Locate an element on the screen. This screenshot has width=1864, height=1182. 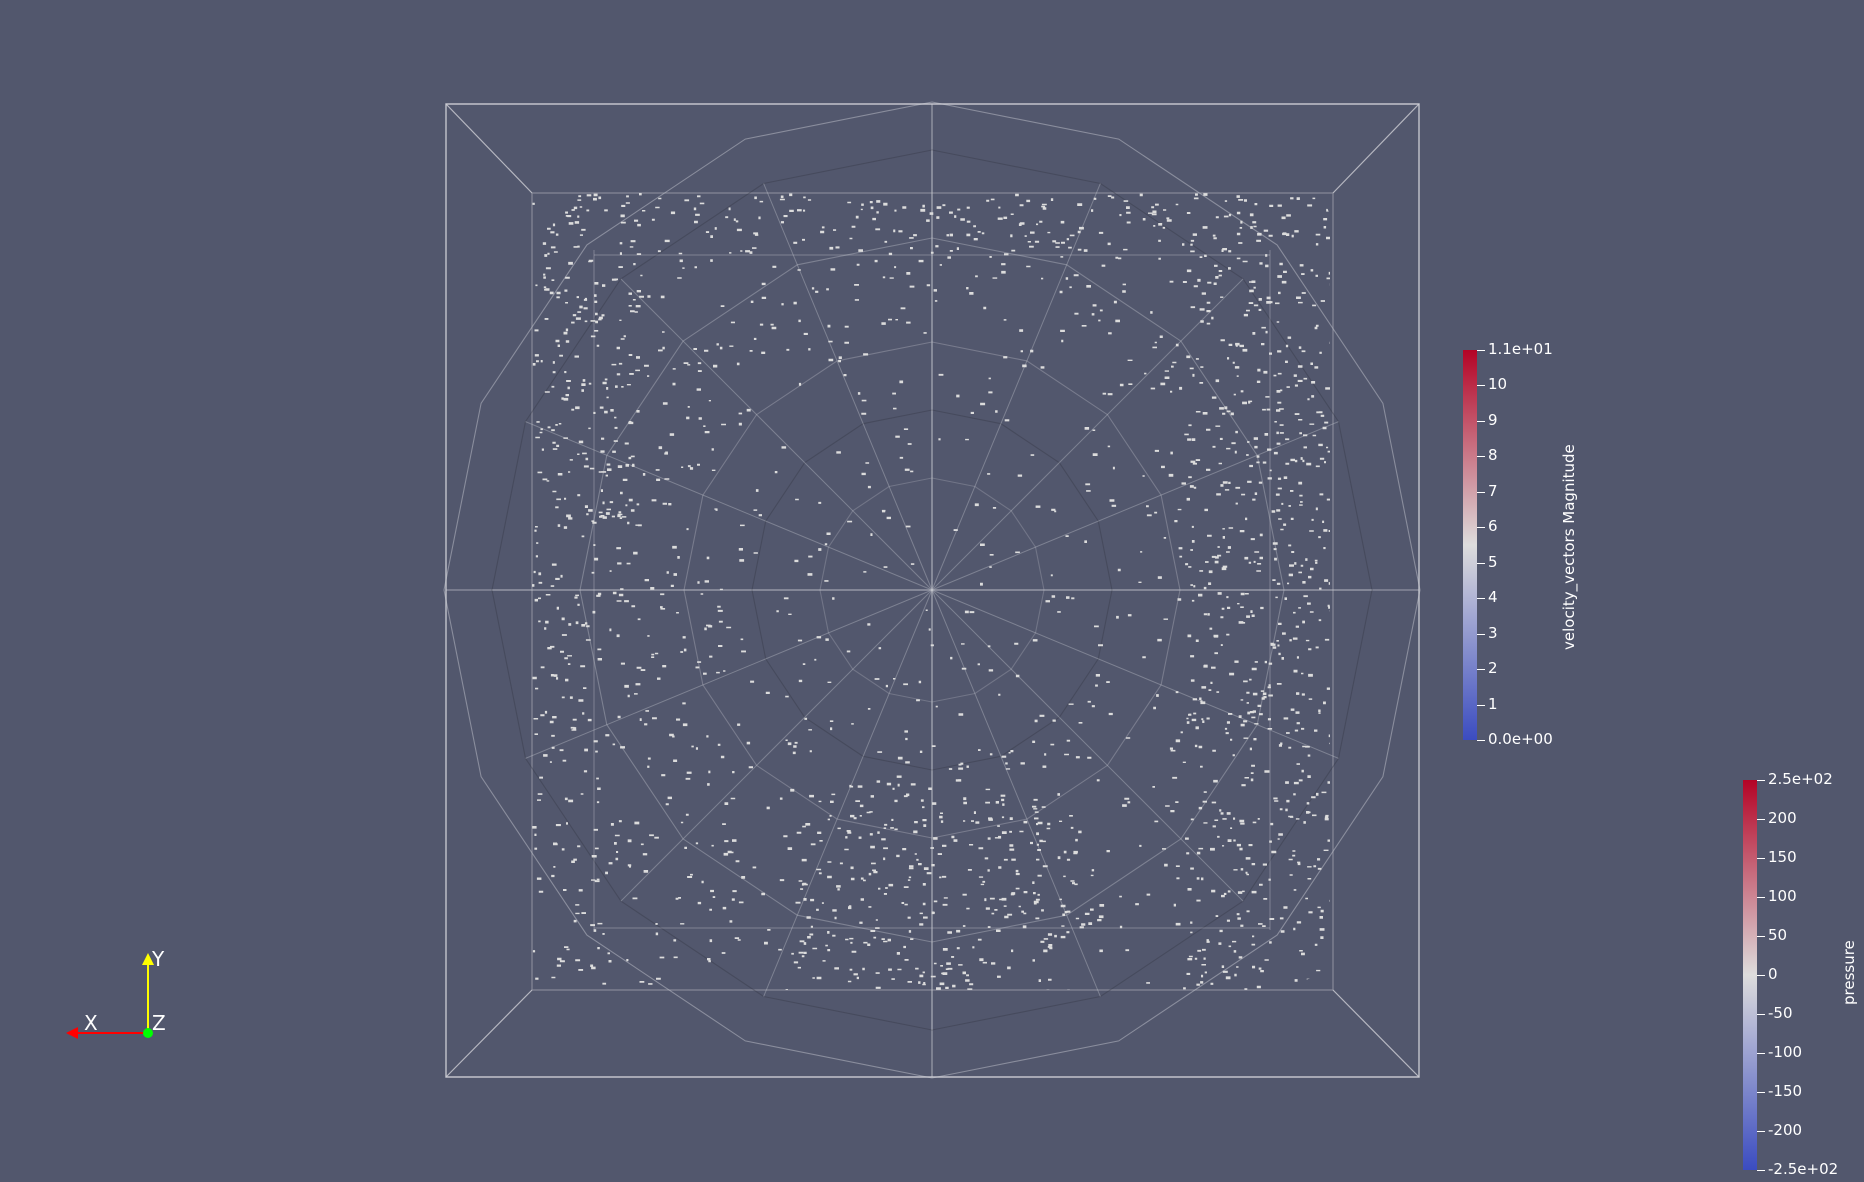
velocity-colorbar-title: velocity_vectors Magnitude is located at coordinates (1569, 547).